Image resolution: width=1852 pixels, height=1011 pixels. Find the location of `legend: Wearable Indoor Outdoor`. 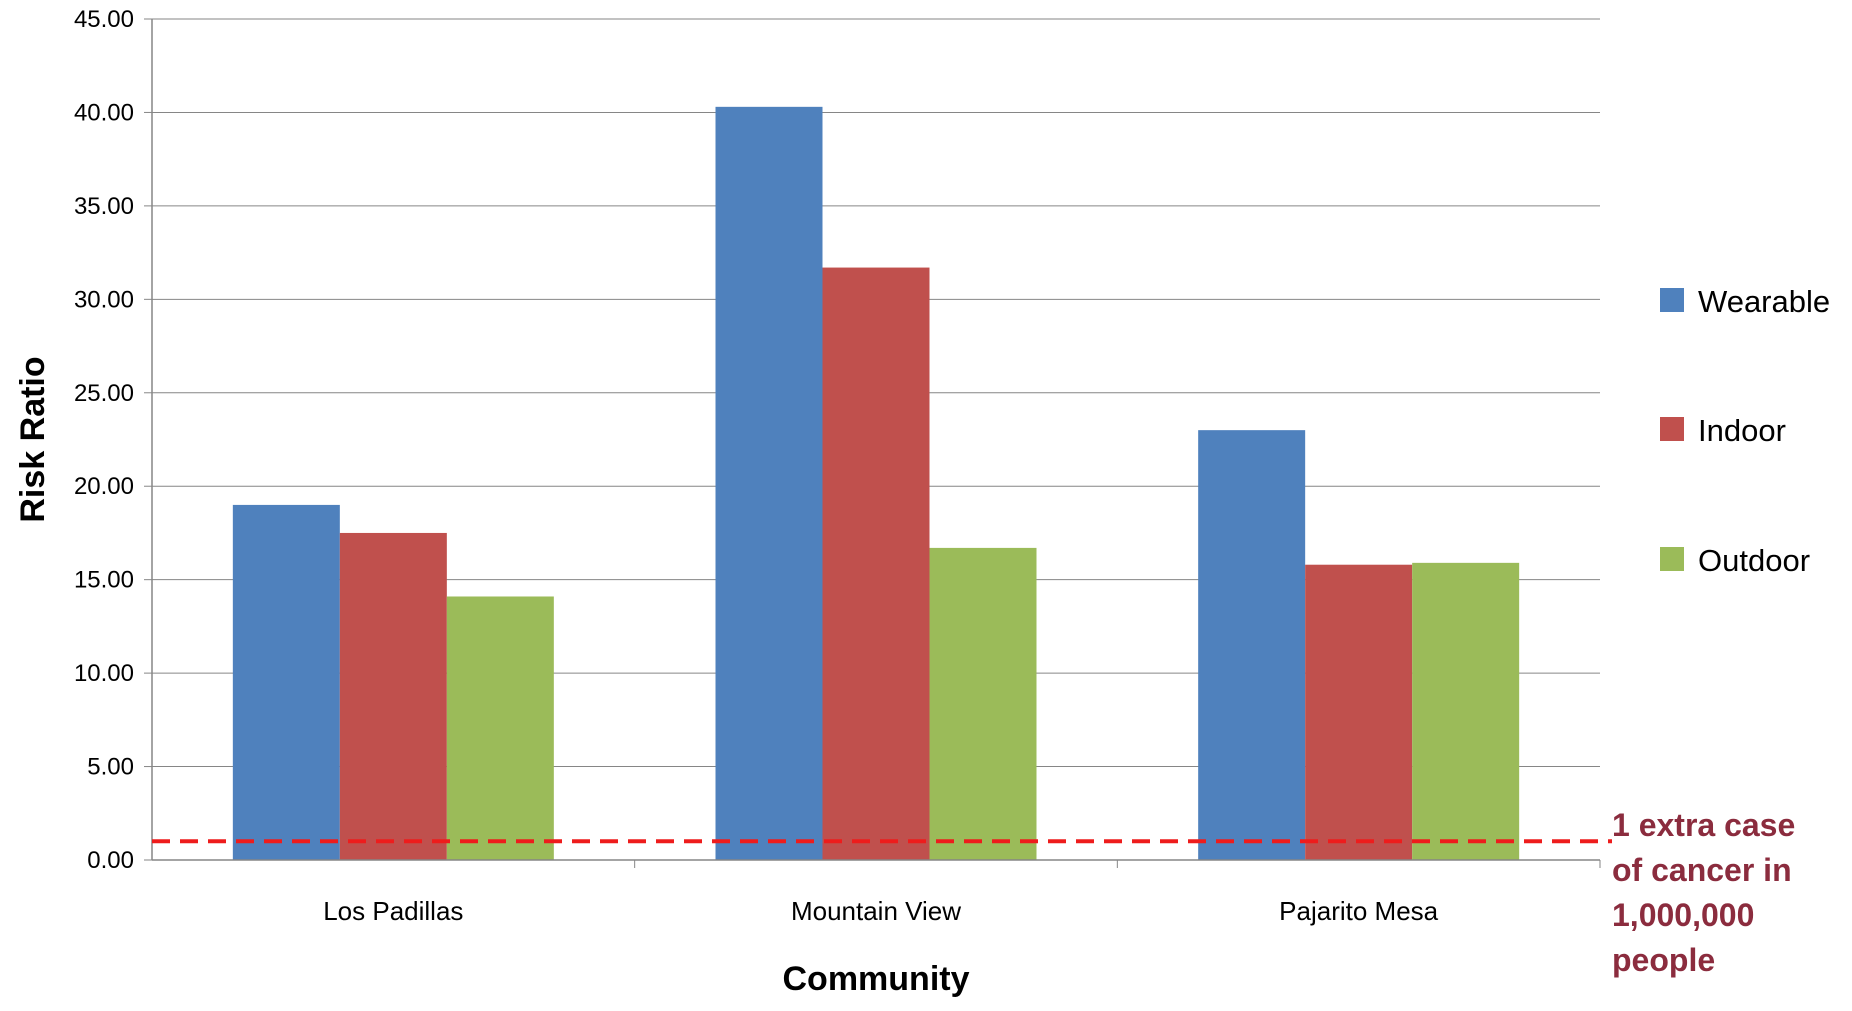

legend: Wearable Indoor Outdoor is located at coordinates (1745, 431).